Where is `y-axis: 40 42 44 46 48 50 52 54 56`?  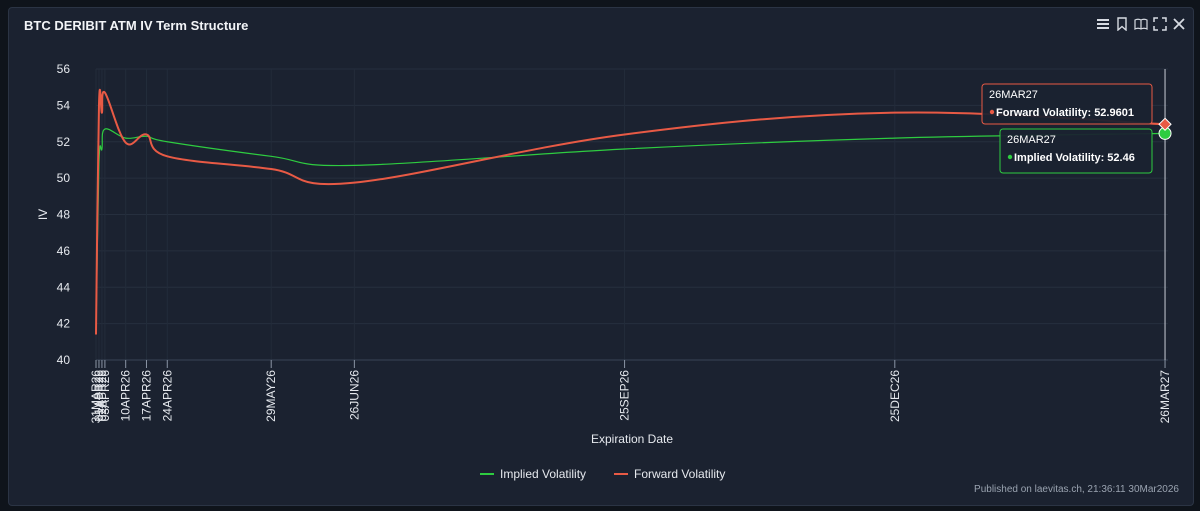
y-axis: 40 42 44 46 48 50 52 54 56 is located at coordinates (64, 214).